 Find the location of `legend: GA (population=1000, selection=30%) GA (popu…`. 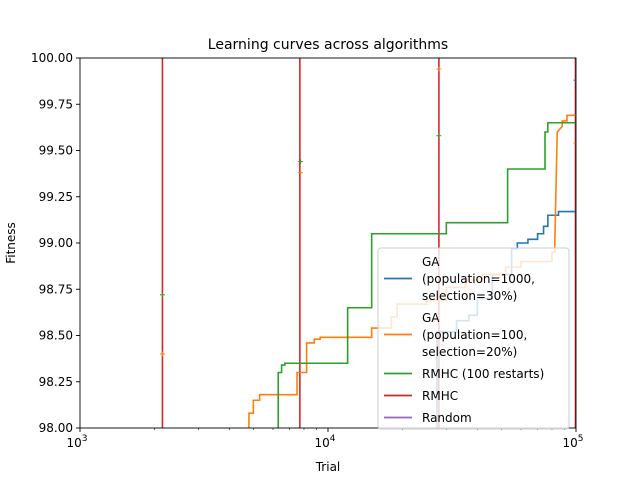

legend: GA (population=1000, selection=30%) GA (popu… is located at coordinates (473, 338).